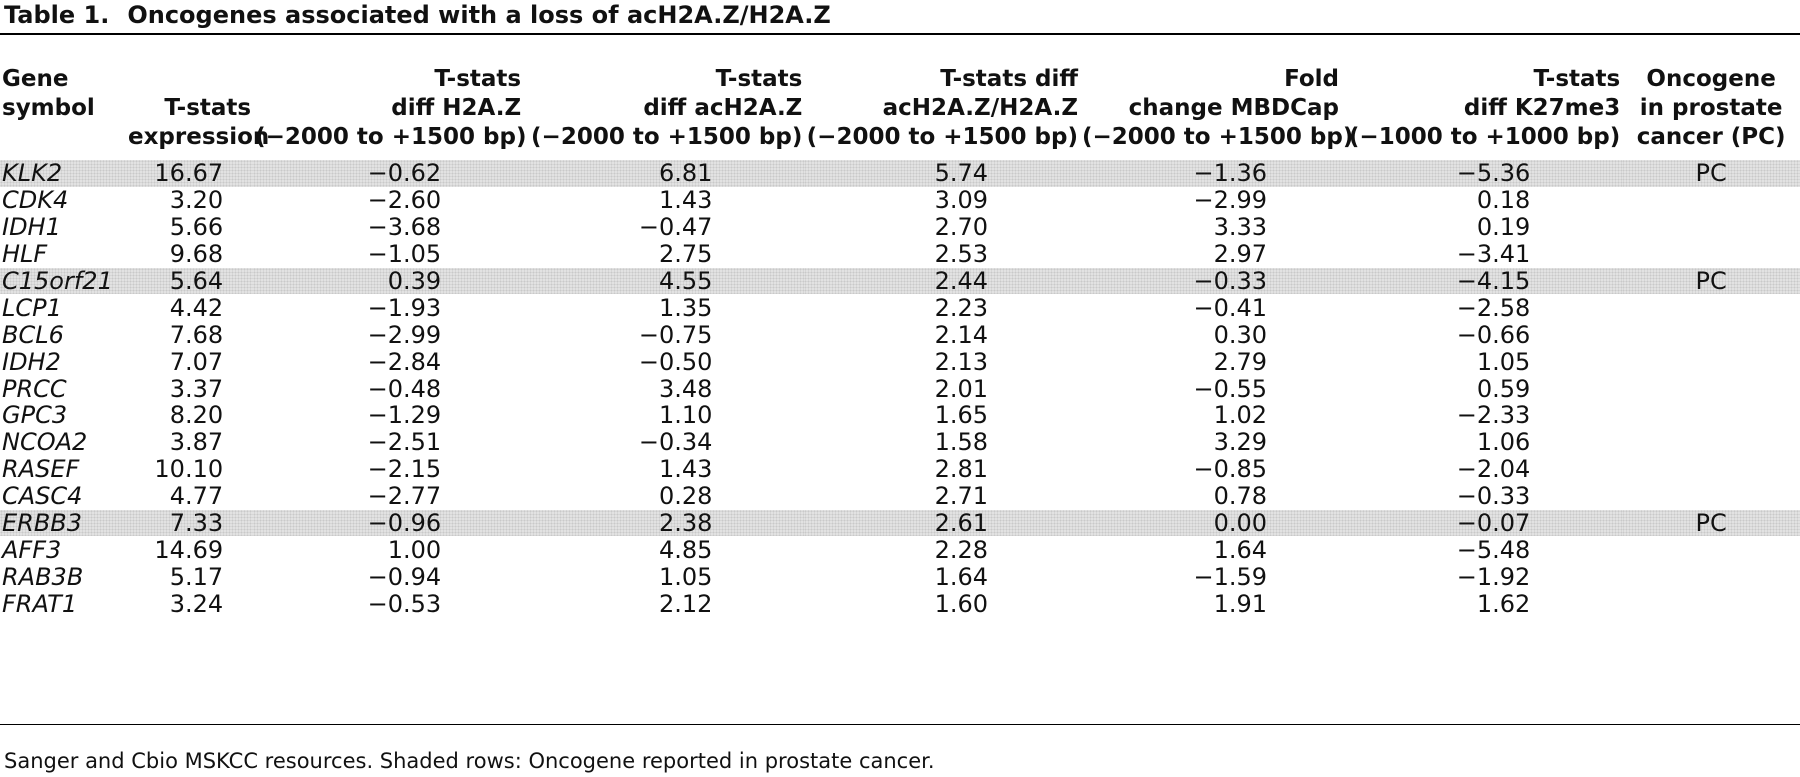  What do you see at coordinates (1240, 254) in the screenshot?
I see `cell-mbd: 2.97` at bounding box center [1240, 254].